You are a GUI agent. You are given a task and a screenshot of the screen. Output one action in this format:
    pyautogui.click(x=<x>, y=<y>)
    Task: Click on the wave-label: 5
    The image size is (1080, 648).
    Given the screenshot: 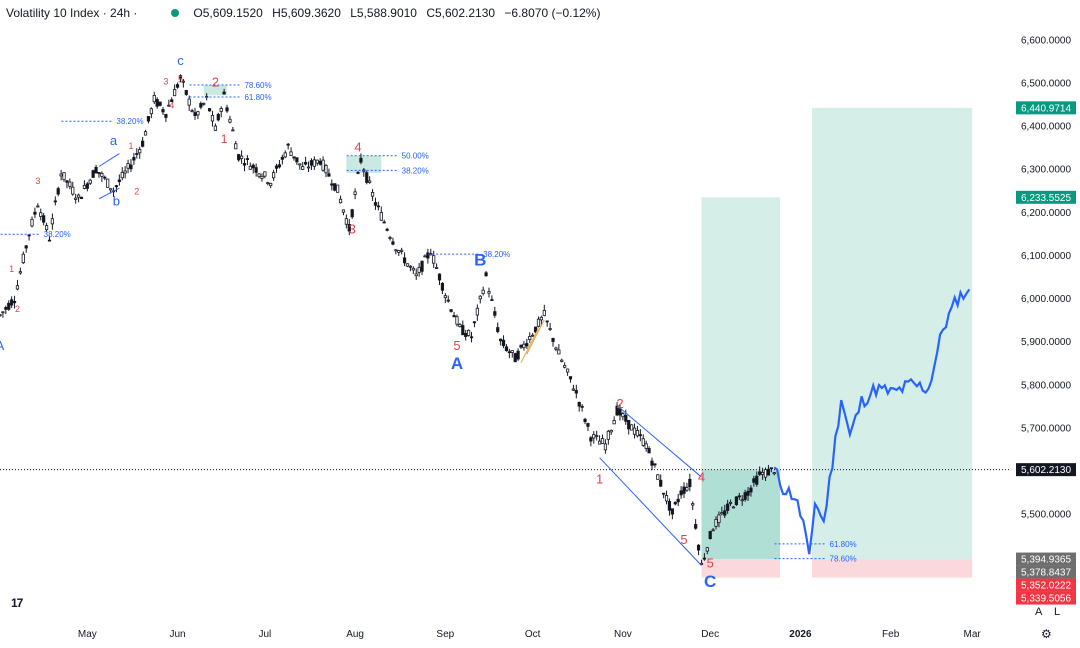 What is the action you would take?
    pyautogui.click(x=456, y=345)
    